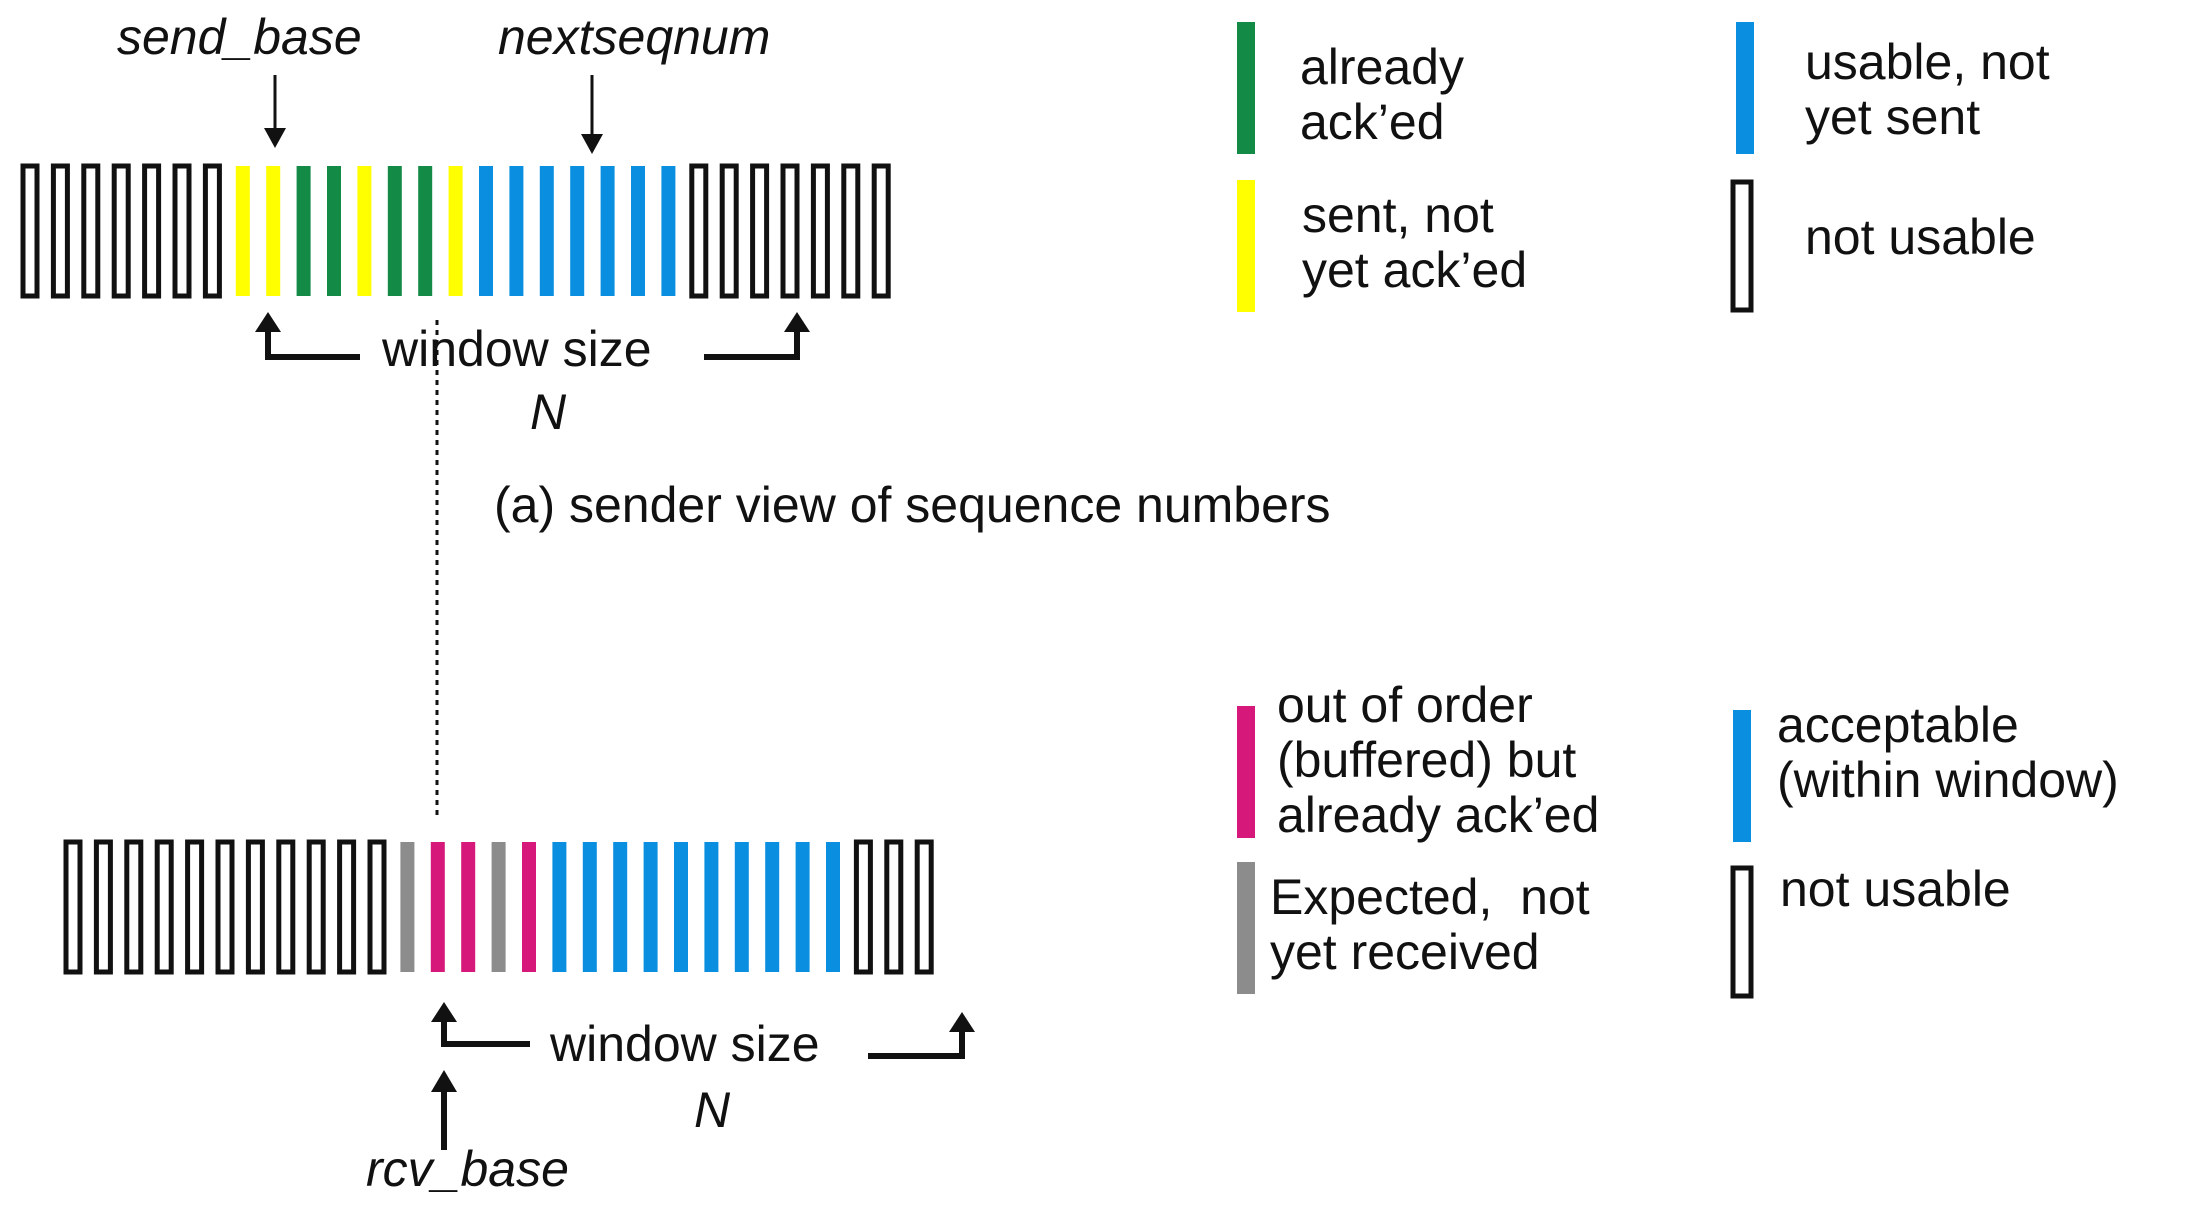 The image size is (2186, 1206). Describe the element at coordinates (444, 1012) in the screenshot. I see `receiver-window-arrowhead-left` at that location.